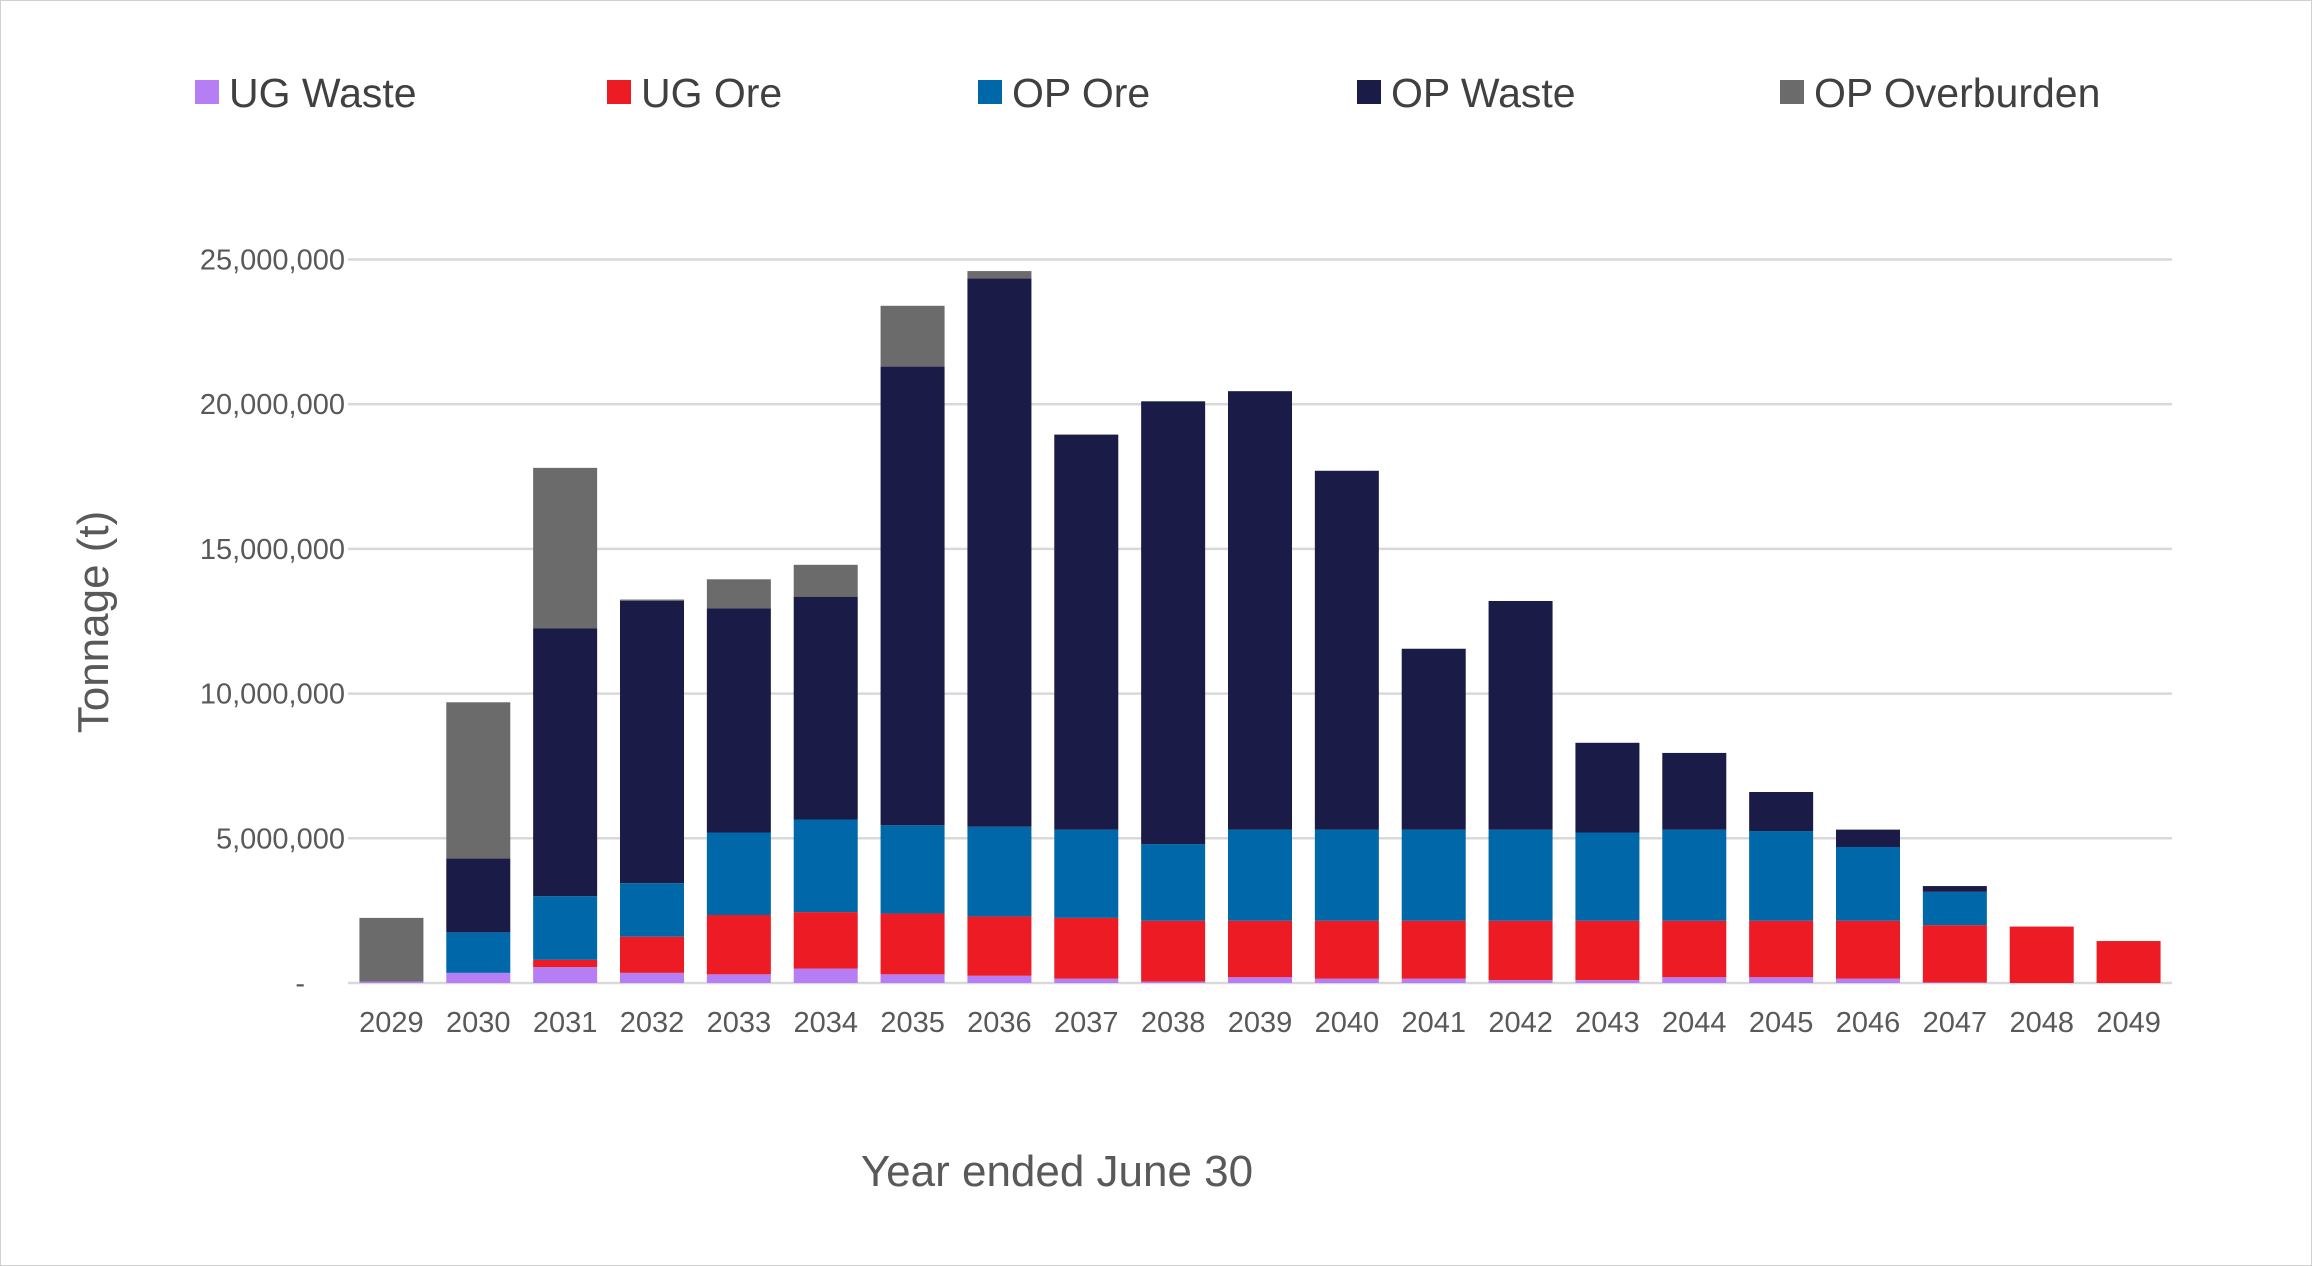  What do you see at coordinates (1954, 954) in the screenshot?
I see `bar-segment-ug-ore-2047` at bounding box center [1954, 954].